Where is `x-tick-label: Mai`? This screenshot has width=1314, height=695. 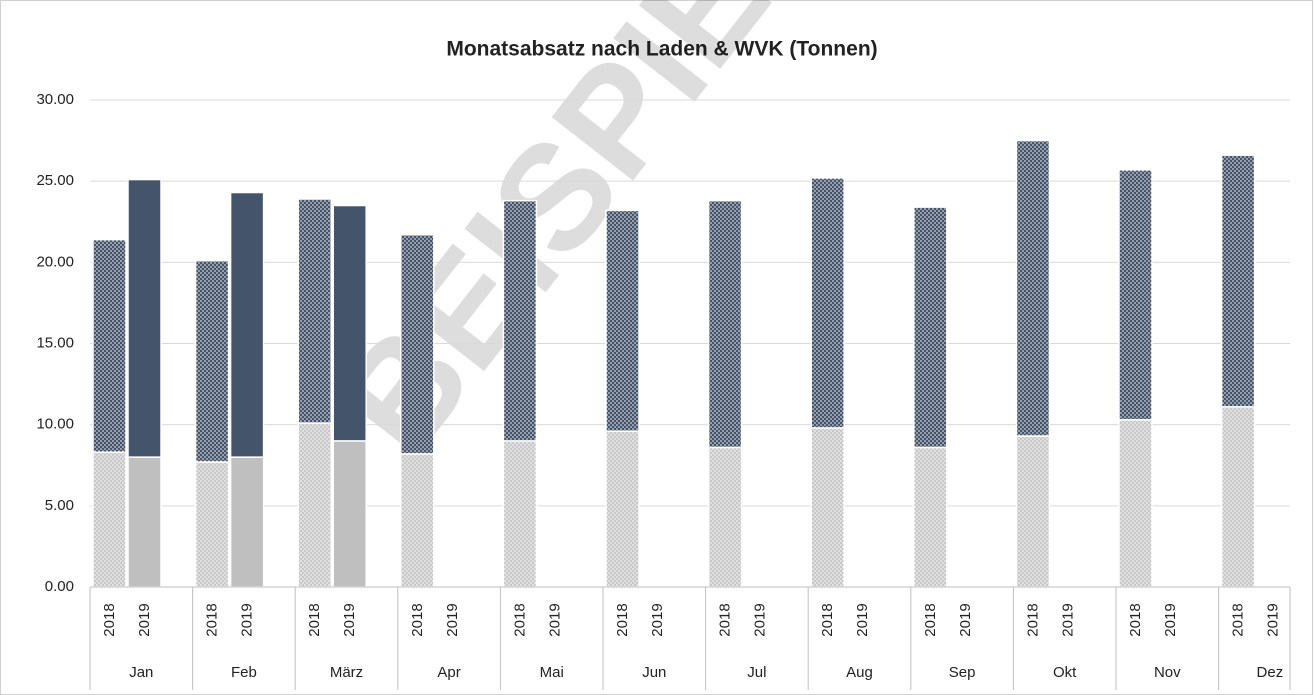 x-tick-label: Mai is located at coordinates (552, 672).